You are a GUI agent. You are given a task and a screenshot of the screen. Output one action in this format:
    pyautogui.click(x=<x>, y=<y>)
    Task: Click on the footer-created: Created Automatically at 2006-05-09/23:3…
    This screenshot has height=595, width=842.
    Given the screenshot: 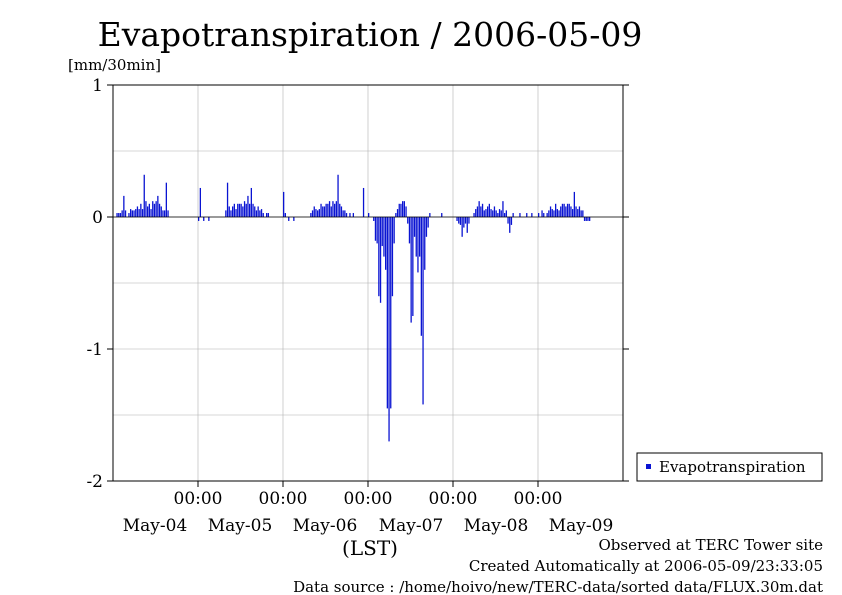 What is the action you would take?
    pyautogui.click(x=646, y=566)
    